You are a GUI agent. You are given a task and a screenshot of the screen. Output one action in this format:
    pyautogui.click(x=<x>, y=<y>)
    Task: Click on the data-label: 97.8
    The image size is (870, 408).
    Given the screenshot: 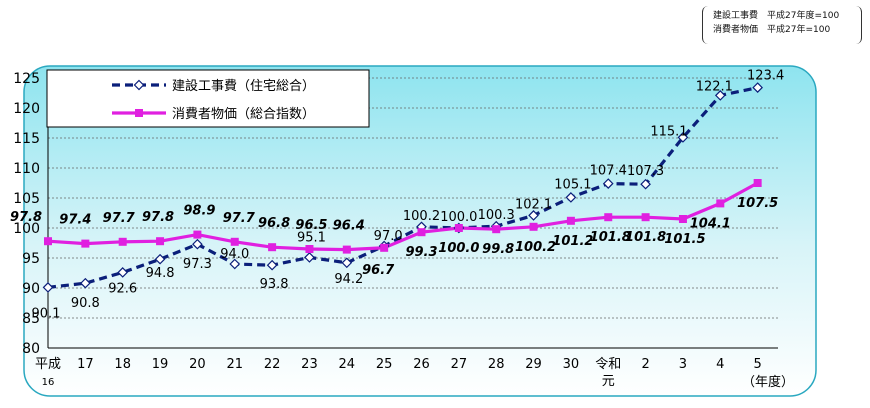 What is the action you would take?
    pyautogui.click(x=158, y=217)
    